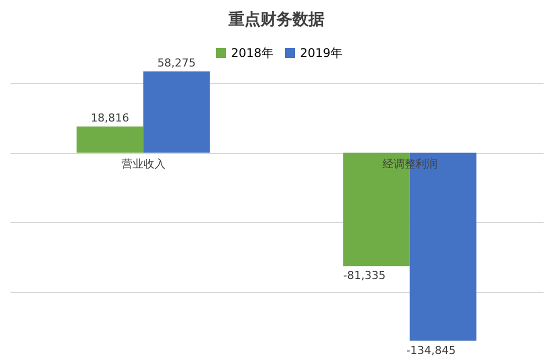  What do you see at coordinates (431, 350) in the screenshot?
I see `data-label: -134,845` at bounding box center [431, 350].